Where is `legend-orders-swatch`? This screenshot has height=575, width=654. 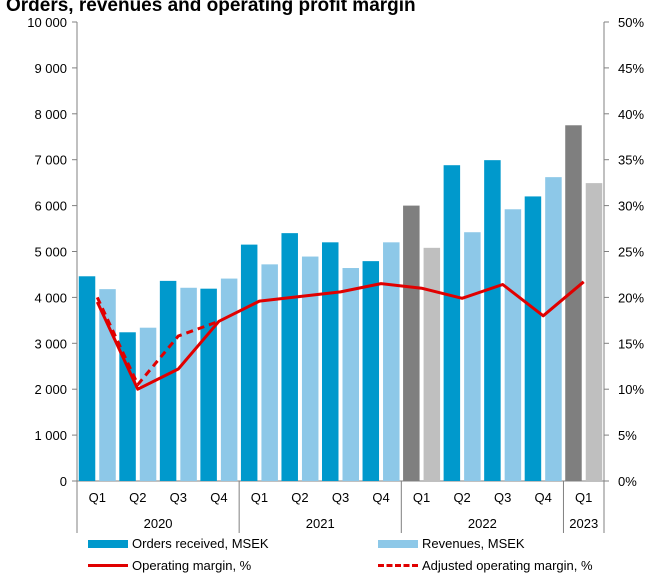
legend-orders-swatch is located at coordinates (108, 543).